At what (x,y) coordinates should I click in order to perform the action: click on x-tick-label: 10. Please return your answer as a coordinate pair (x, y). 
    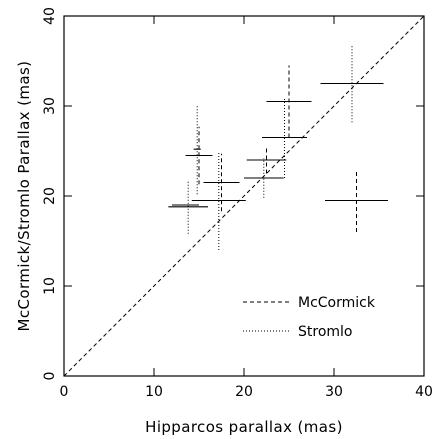
    Looking at the image, I should click on (154, 392).